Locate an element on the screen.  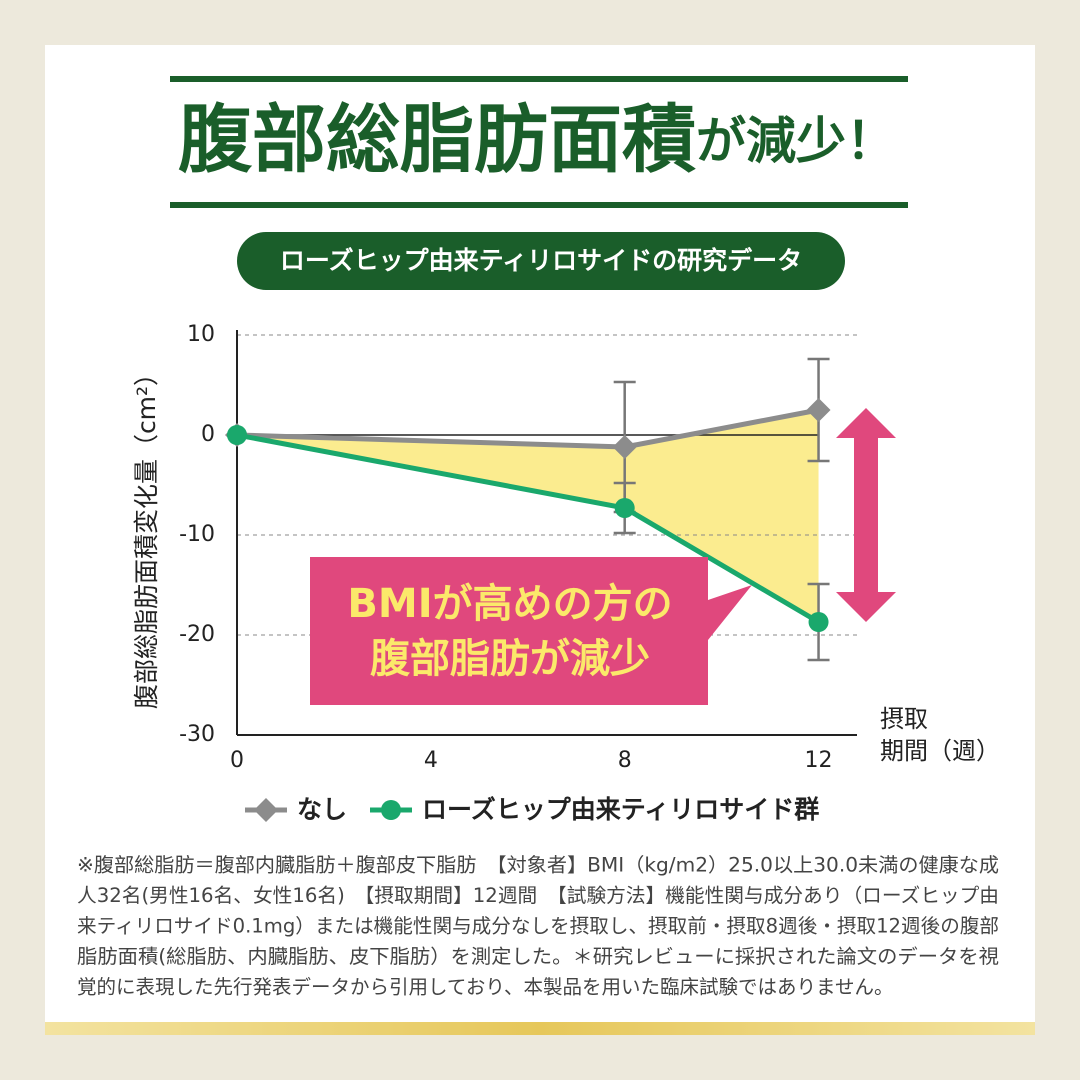
gold-band is located at coordinates (540, 1028).